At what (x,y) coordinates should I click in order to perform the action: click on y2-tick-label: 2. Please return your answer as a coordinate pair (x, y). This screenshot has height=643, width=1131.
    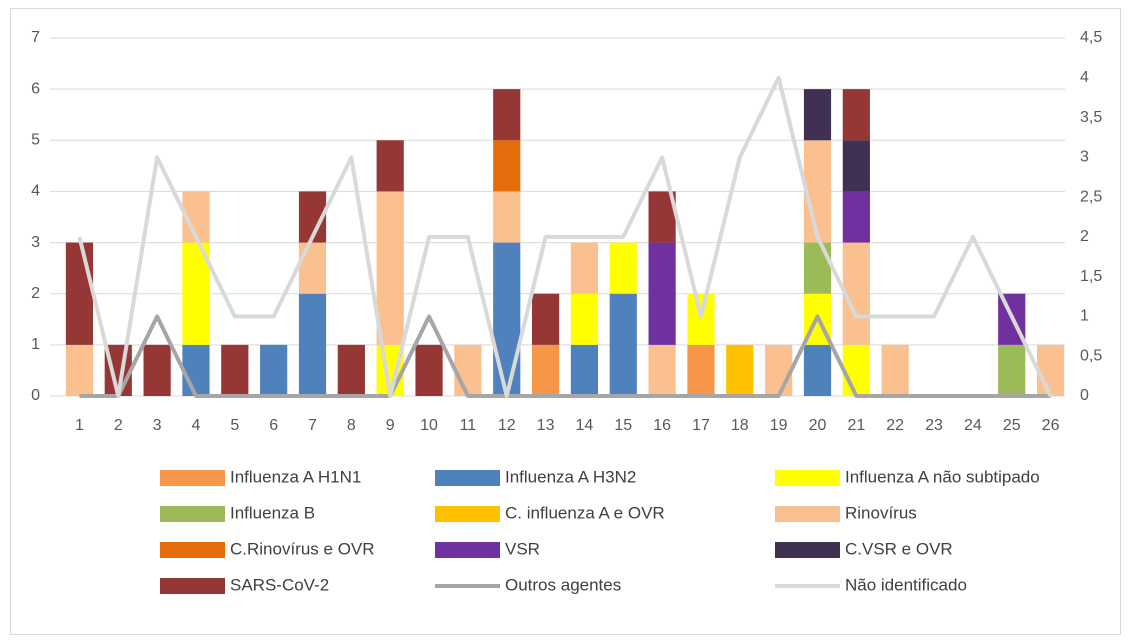
    Looking at the image, I should click on (1084, 236).